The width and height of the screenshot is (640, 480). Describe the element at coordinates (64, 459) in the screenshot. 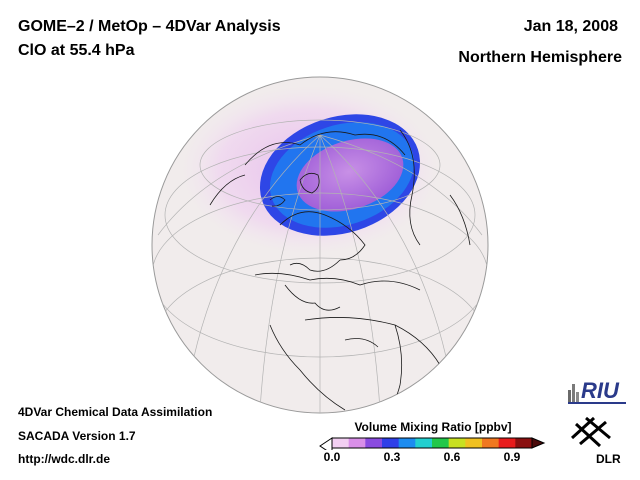

I see `footer-line-3: http://wdc.dlr.de` at that location.